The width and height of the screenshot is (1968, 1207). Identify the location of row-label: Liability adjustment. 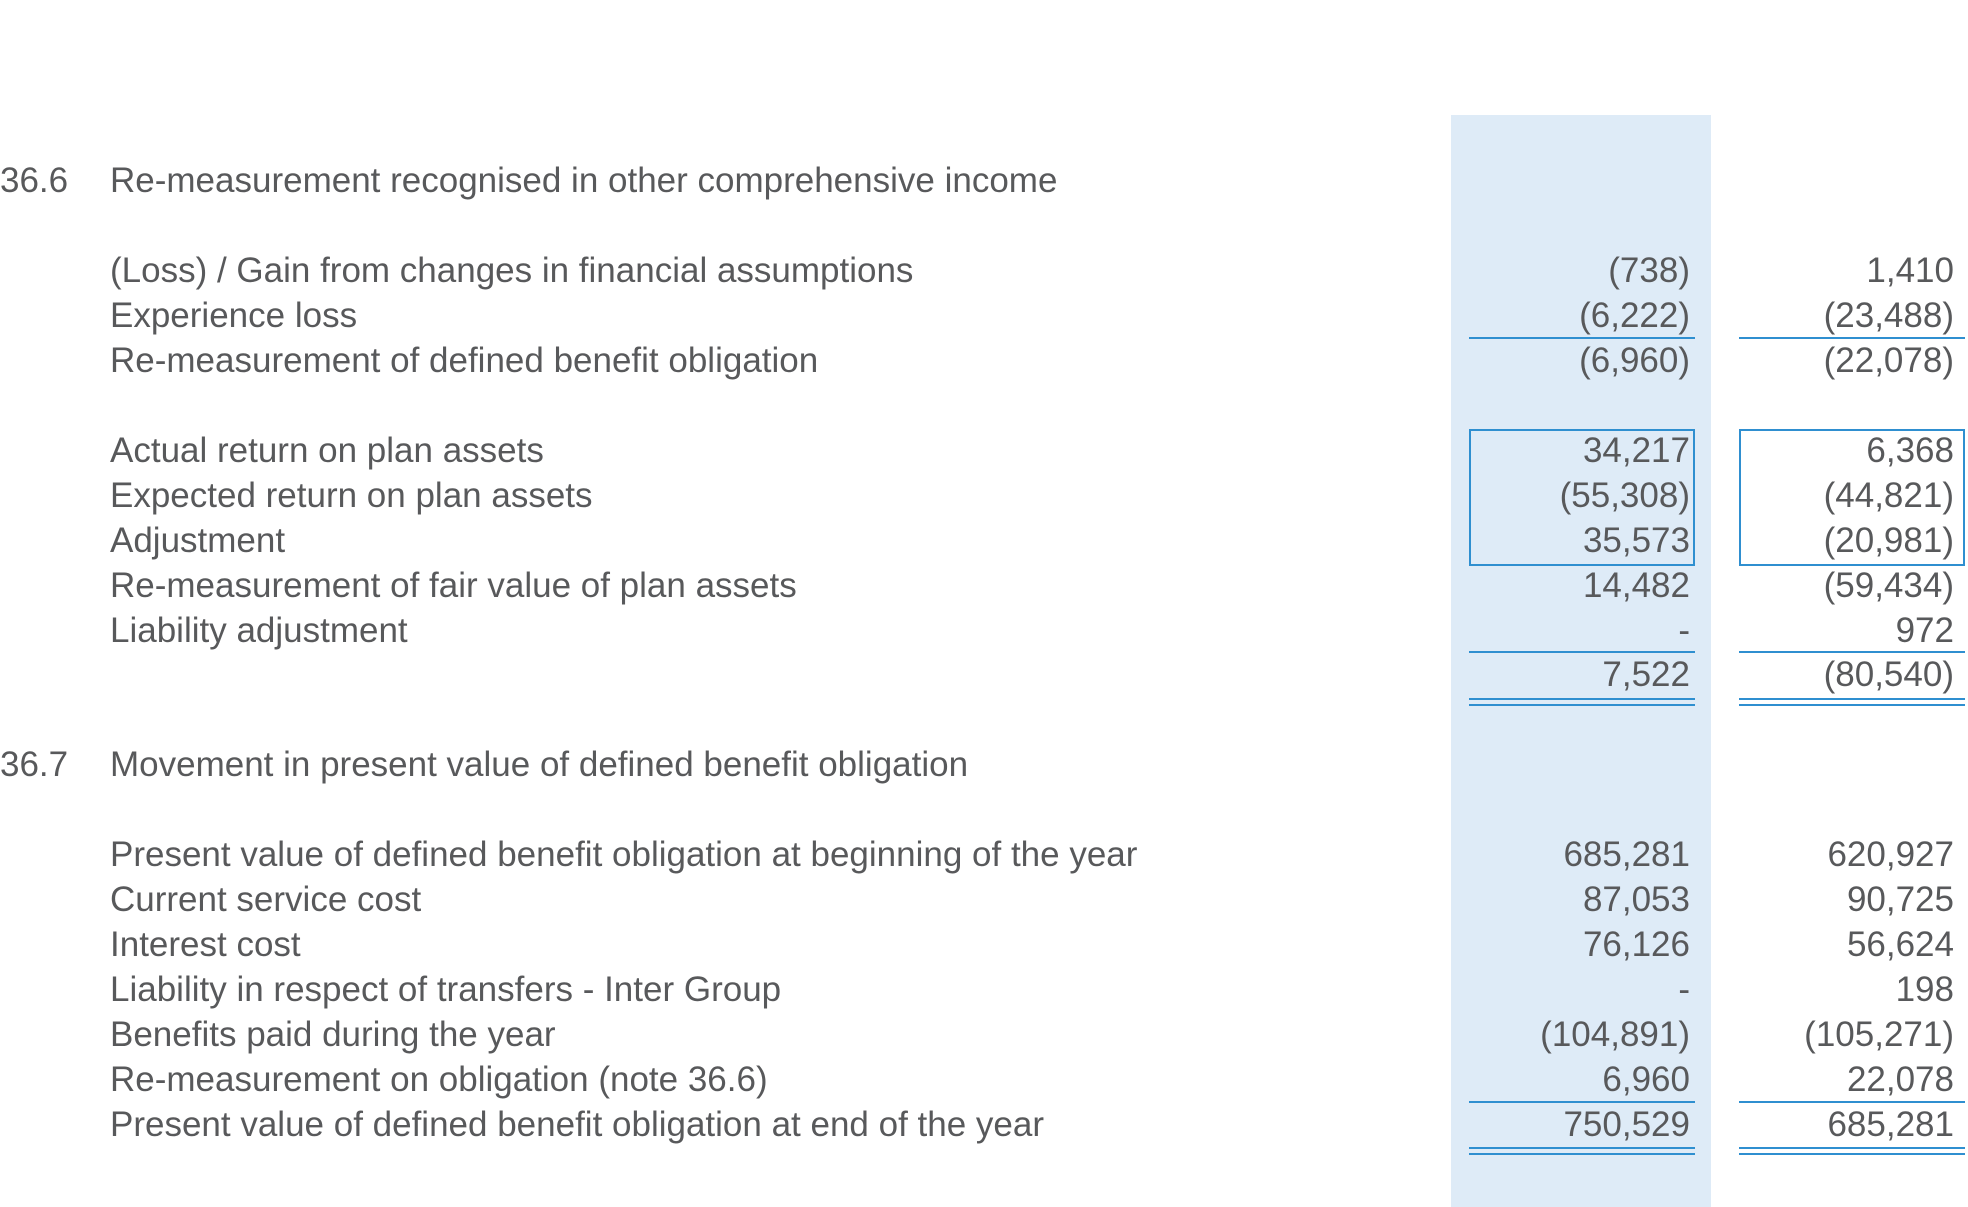
(259, 630).